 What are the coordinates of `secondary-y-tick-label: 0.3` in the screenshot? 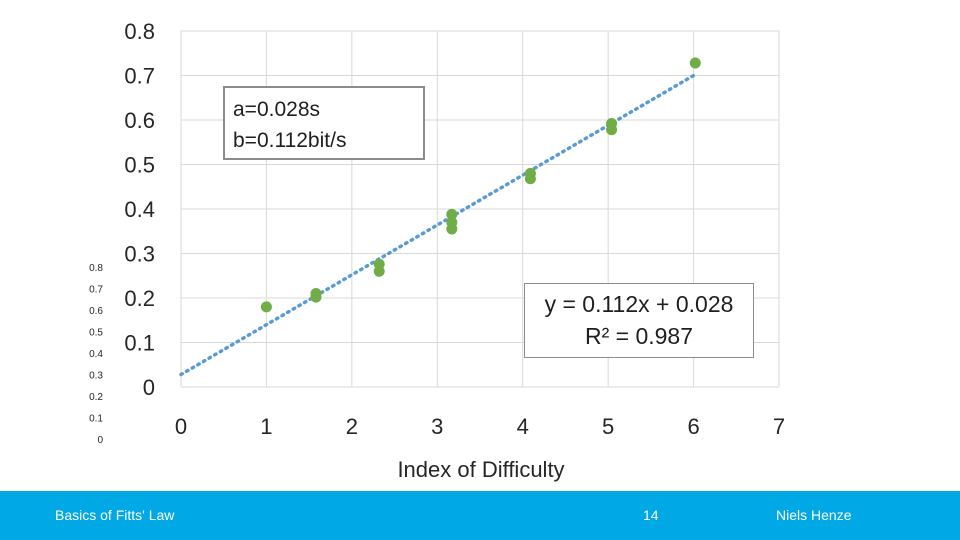 It's located at (96, 376).